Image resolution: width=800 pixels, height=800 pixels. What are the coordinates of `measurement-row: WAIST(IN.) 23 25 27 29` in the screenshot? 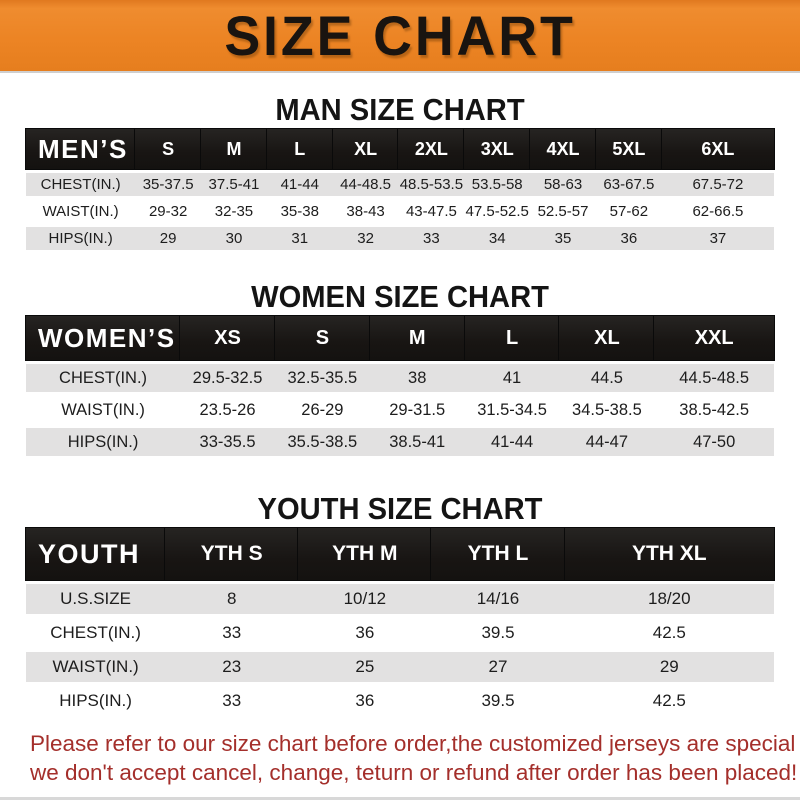 It's located at (400, 667).